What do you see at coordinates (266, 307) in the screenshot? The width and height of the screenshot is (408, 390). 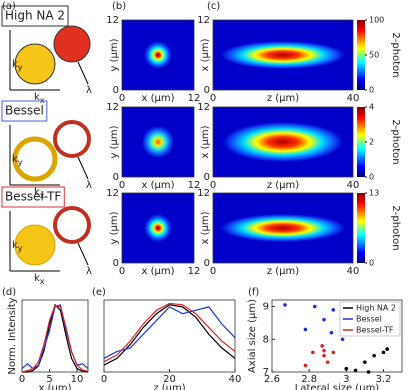 I see `y-tick-label: 9` at bounding box center [266, 307].